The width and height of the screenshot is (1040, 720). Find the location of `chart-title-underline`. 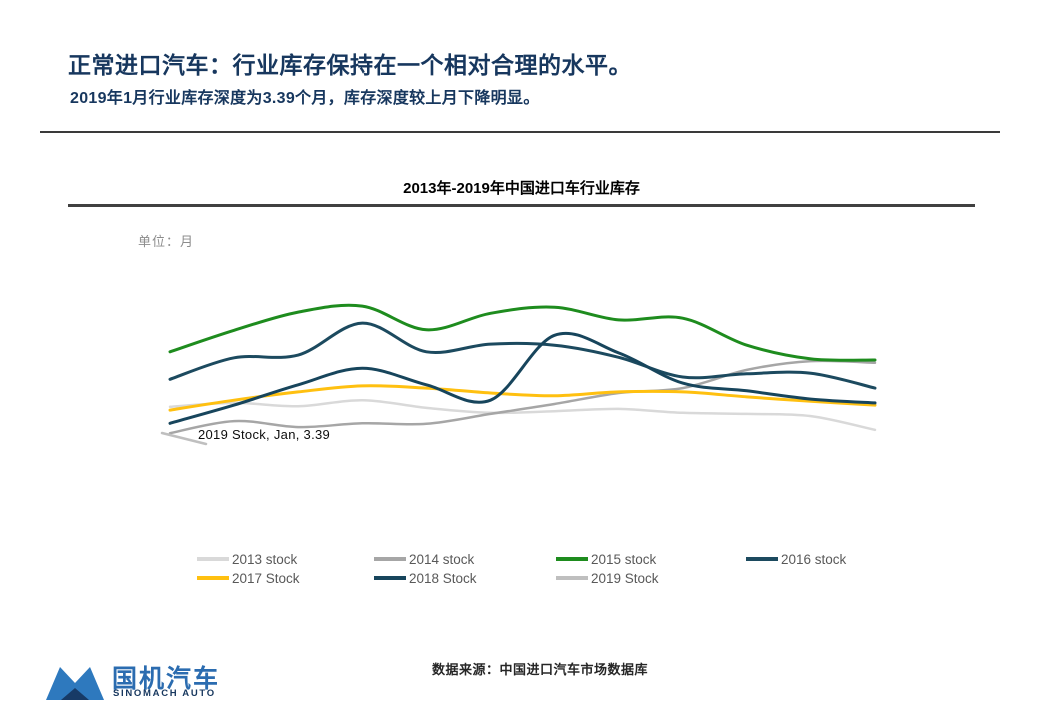

chart-title-underline is located at coordinates (521, 205).